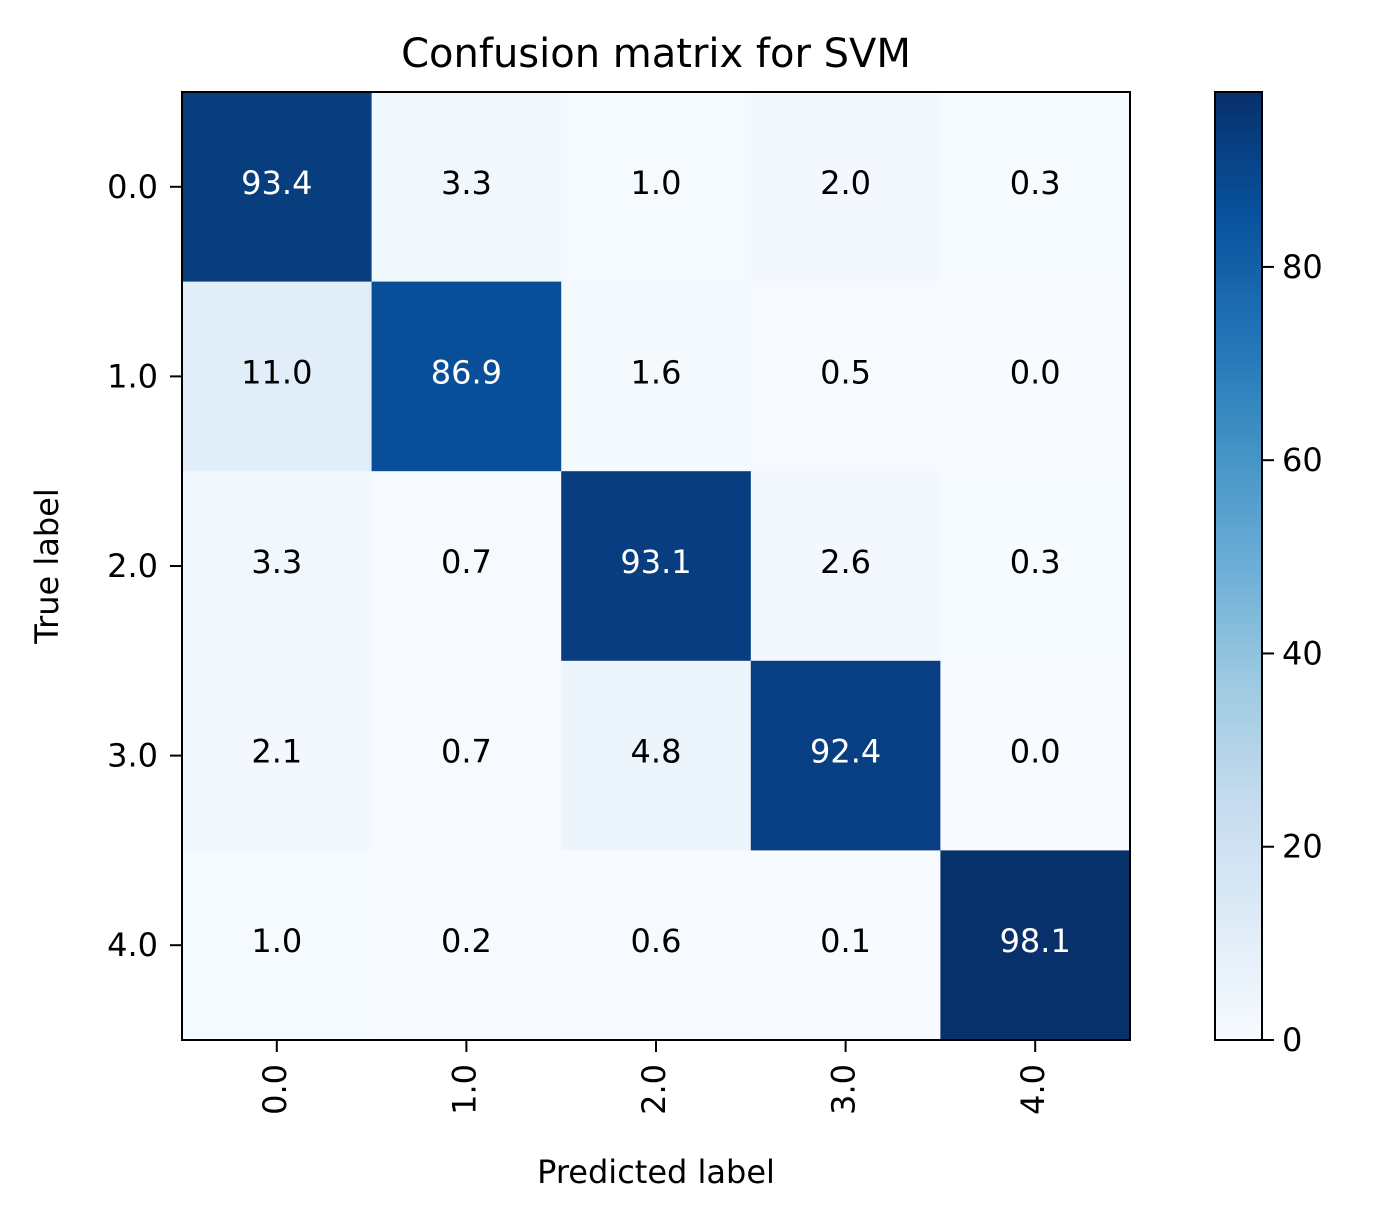  What do you see at coordinates (1302, 847) in the screenshot?
I see `colorbar-tick-label: 20` at bounding box center [1302, 847].